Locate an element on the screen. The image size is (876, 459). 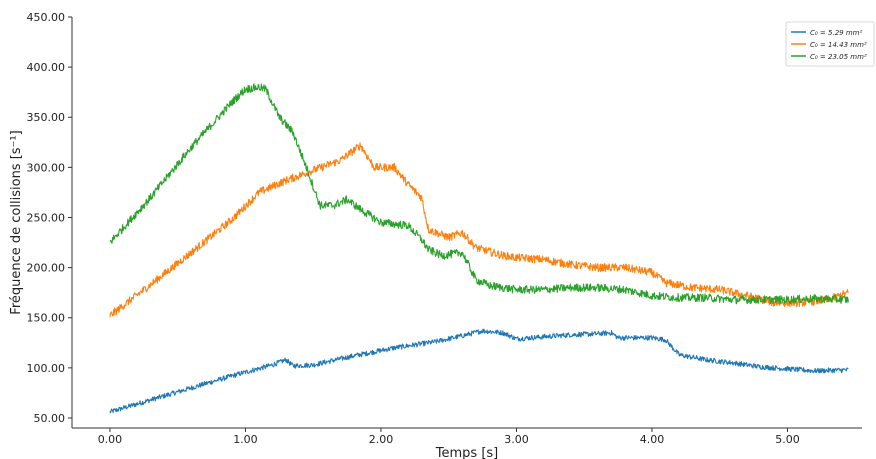
y-tick-label: 150.00 is located at coordinates (46, 318).